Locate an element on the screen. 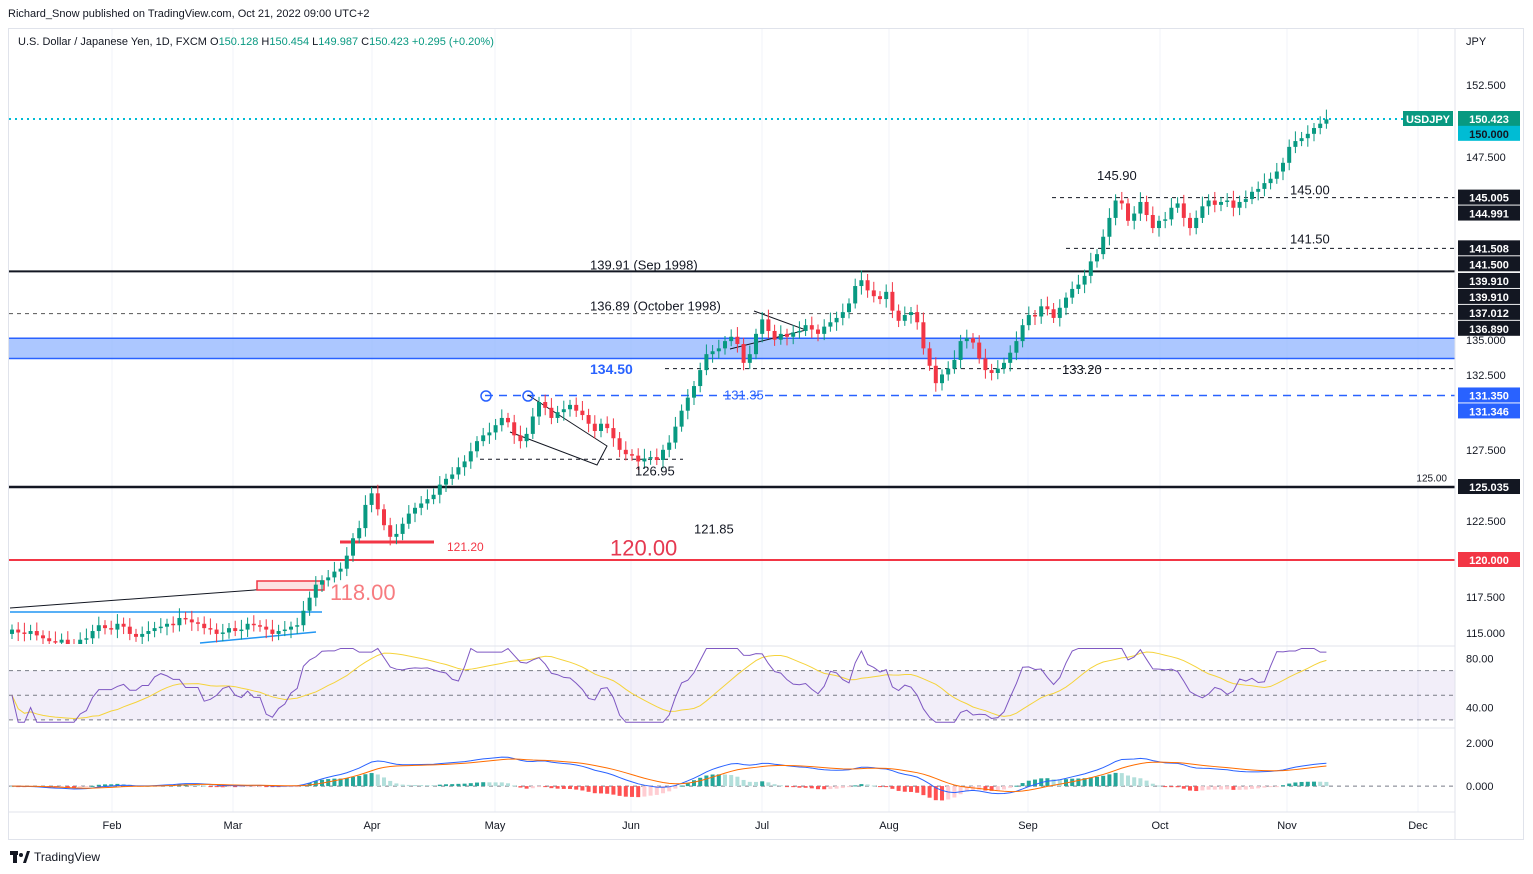  logo-text: TradingView is located at coordinates (67, 857).